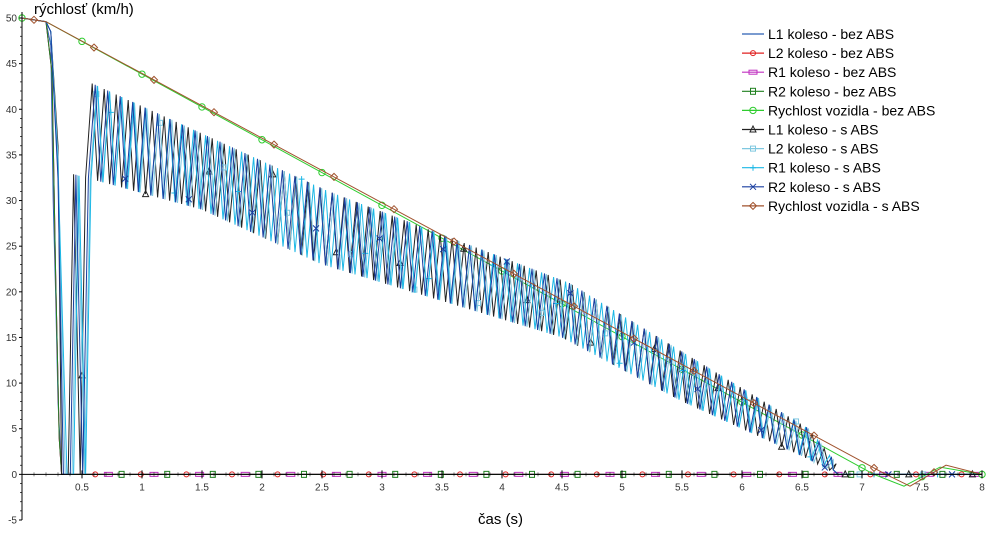 This screenshot has width=1000, height=548. What do you see at coordinates (322, 487) in the screenshot?
I see `x-tick-label: 2.5` at bounding box center [322, 487].